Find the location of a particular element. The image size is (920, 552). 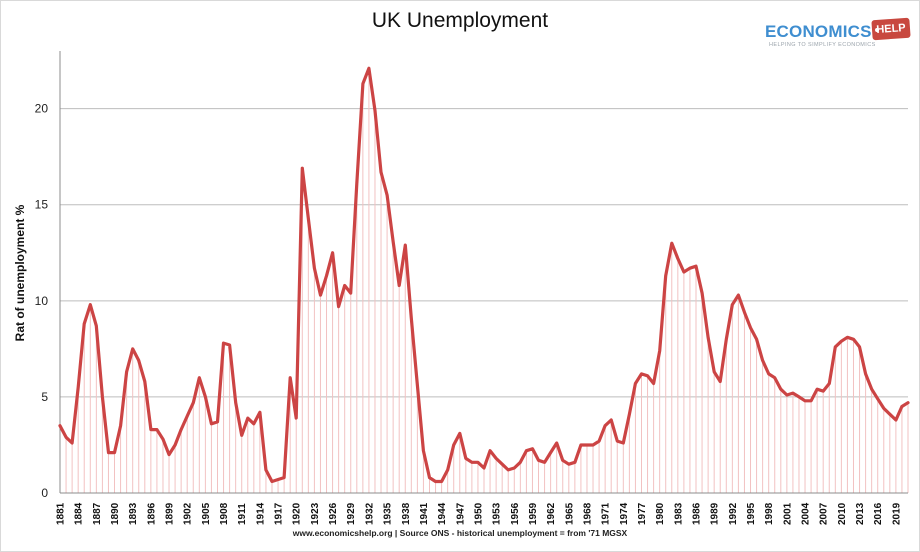

x-tick-label: 1968 is located at coordinates (587, 513).